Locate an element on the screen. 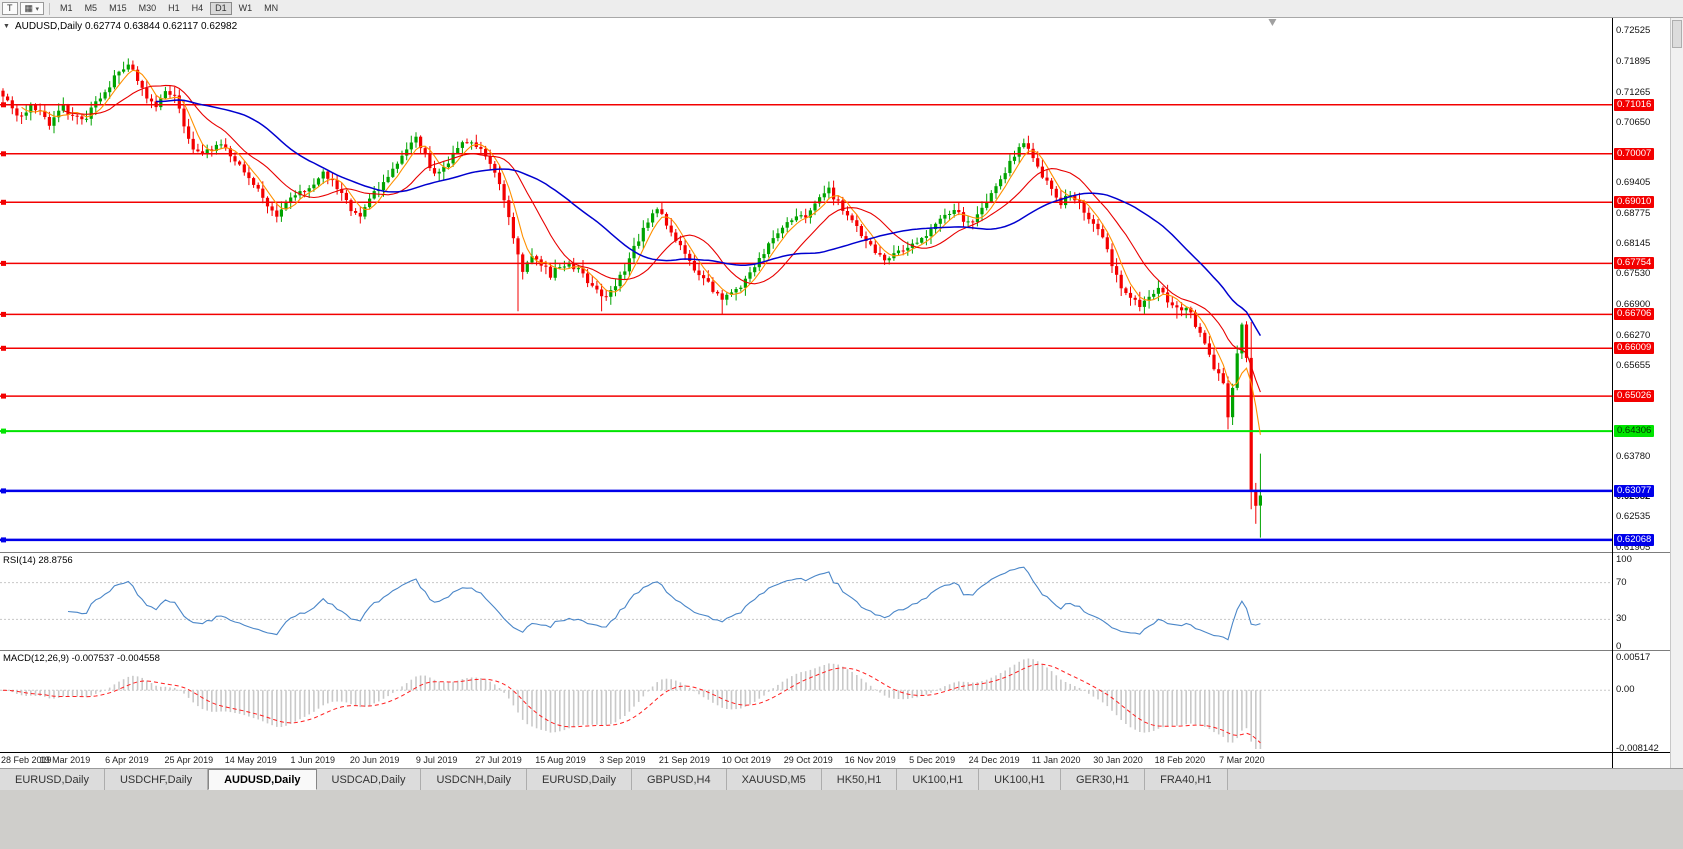 The width and height of the screenshot is (1683, 849). macd-axis-label: 0.00517 is located at coordinates (1633, 657).